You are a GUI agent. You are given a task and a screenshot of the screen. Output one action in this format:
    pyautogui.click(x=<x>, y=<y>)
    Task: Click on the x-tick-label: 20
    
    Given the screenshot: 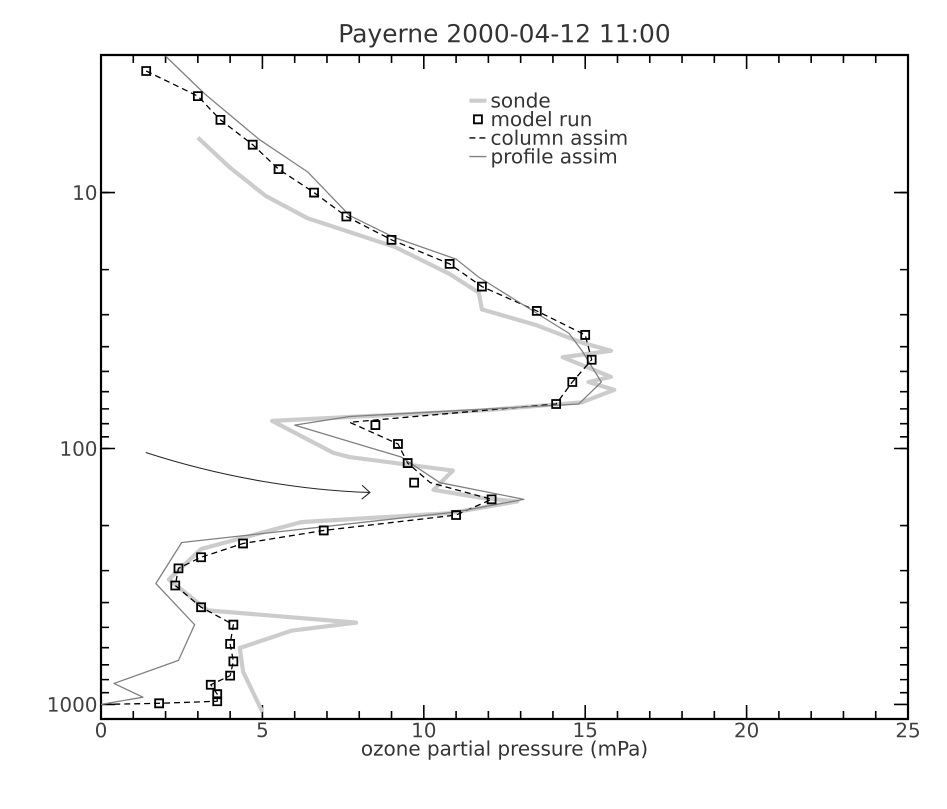 What is the action you would take?
    pyautogui.click(x=746, y=730)
    